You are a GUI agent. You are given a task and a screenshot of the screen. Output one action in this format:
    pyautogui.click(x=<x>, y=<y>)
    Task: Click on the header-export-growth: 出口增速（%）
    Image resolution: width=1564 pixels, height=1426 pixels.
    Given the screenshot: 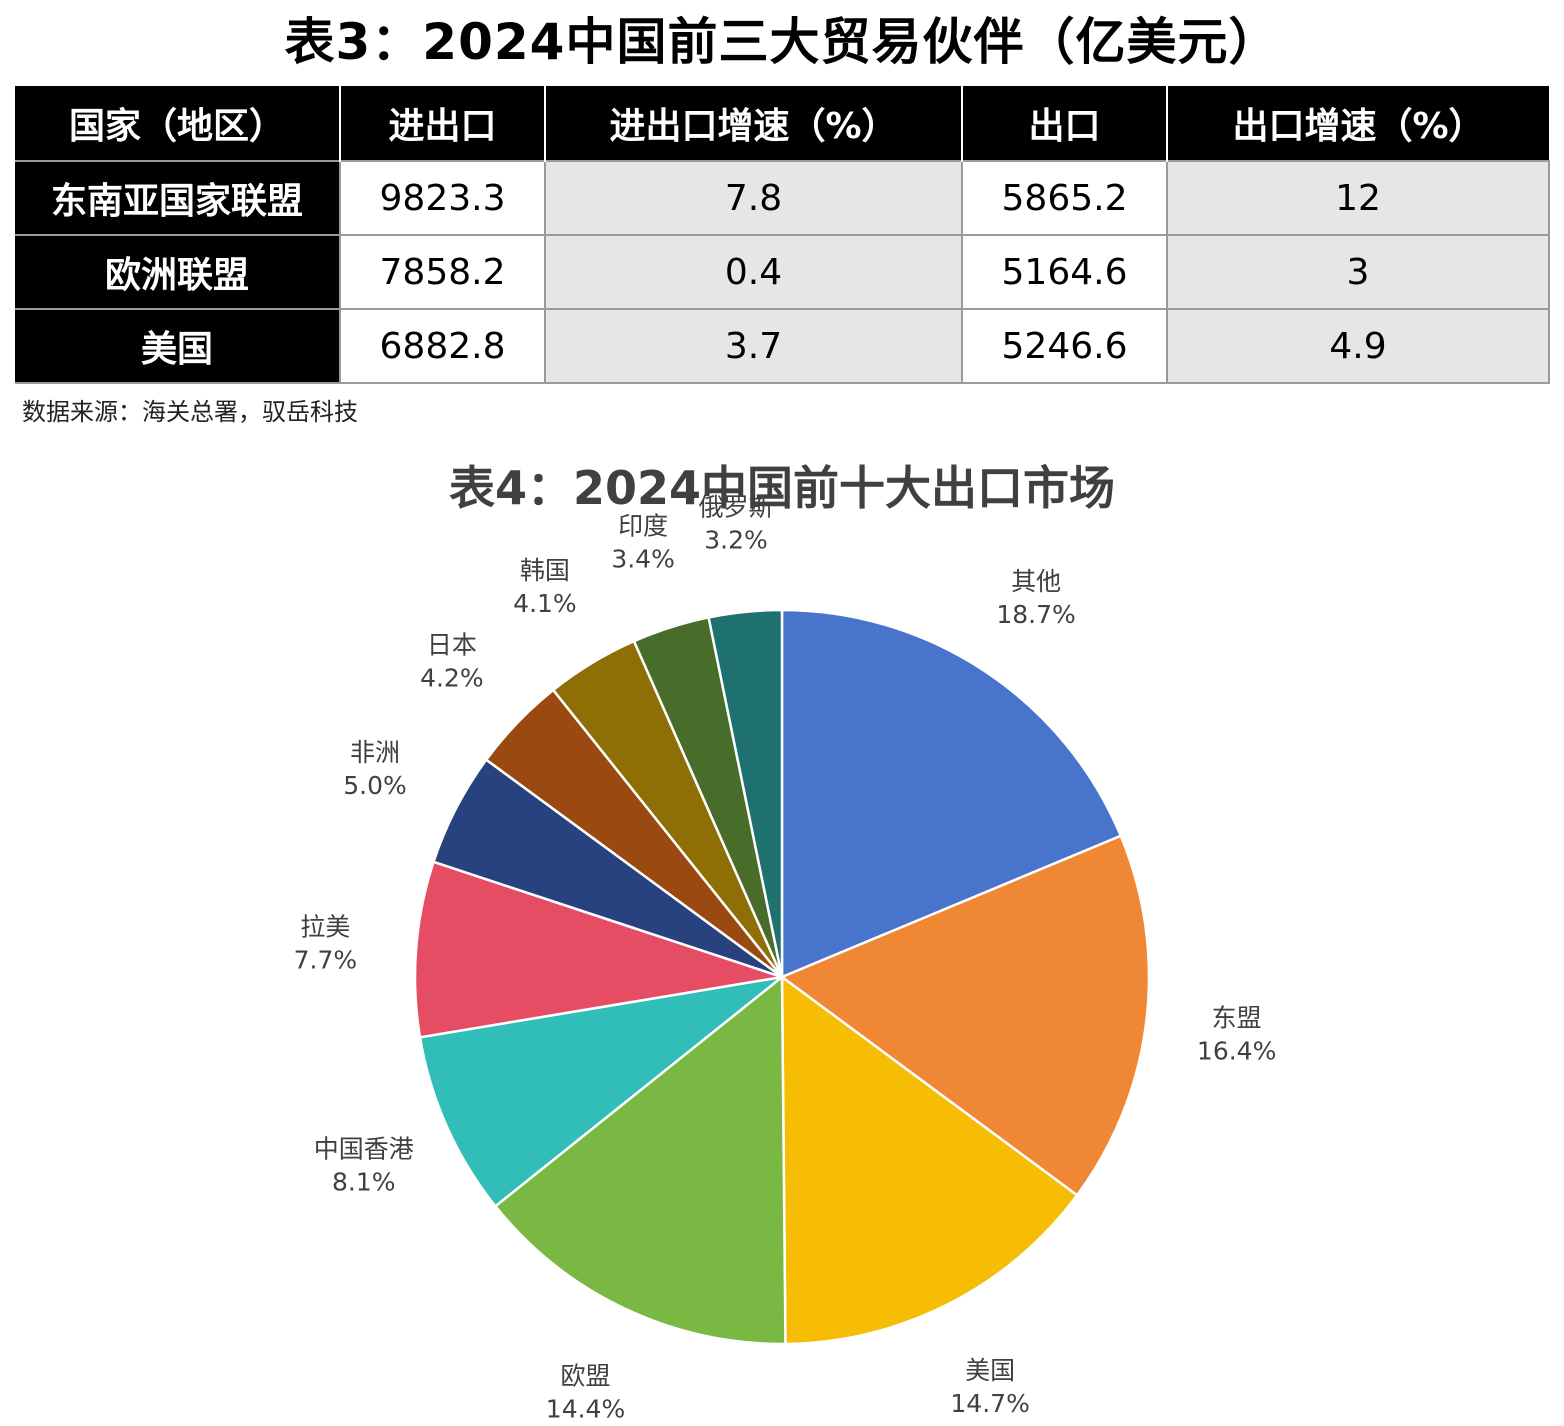 What is the action you would take?
    pyautogui.click(x=1358, y=123)
    